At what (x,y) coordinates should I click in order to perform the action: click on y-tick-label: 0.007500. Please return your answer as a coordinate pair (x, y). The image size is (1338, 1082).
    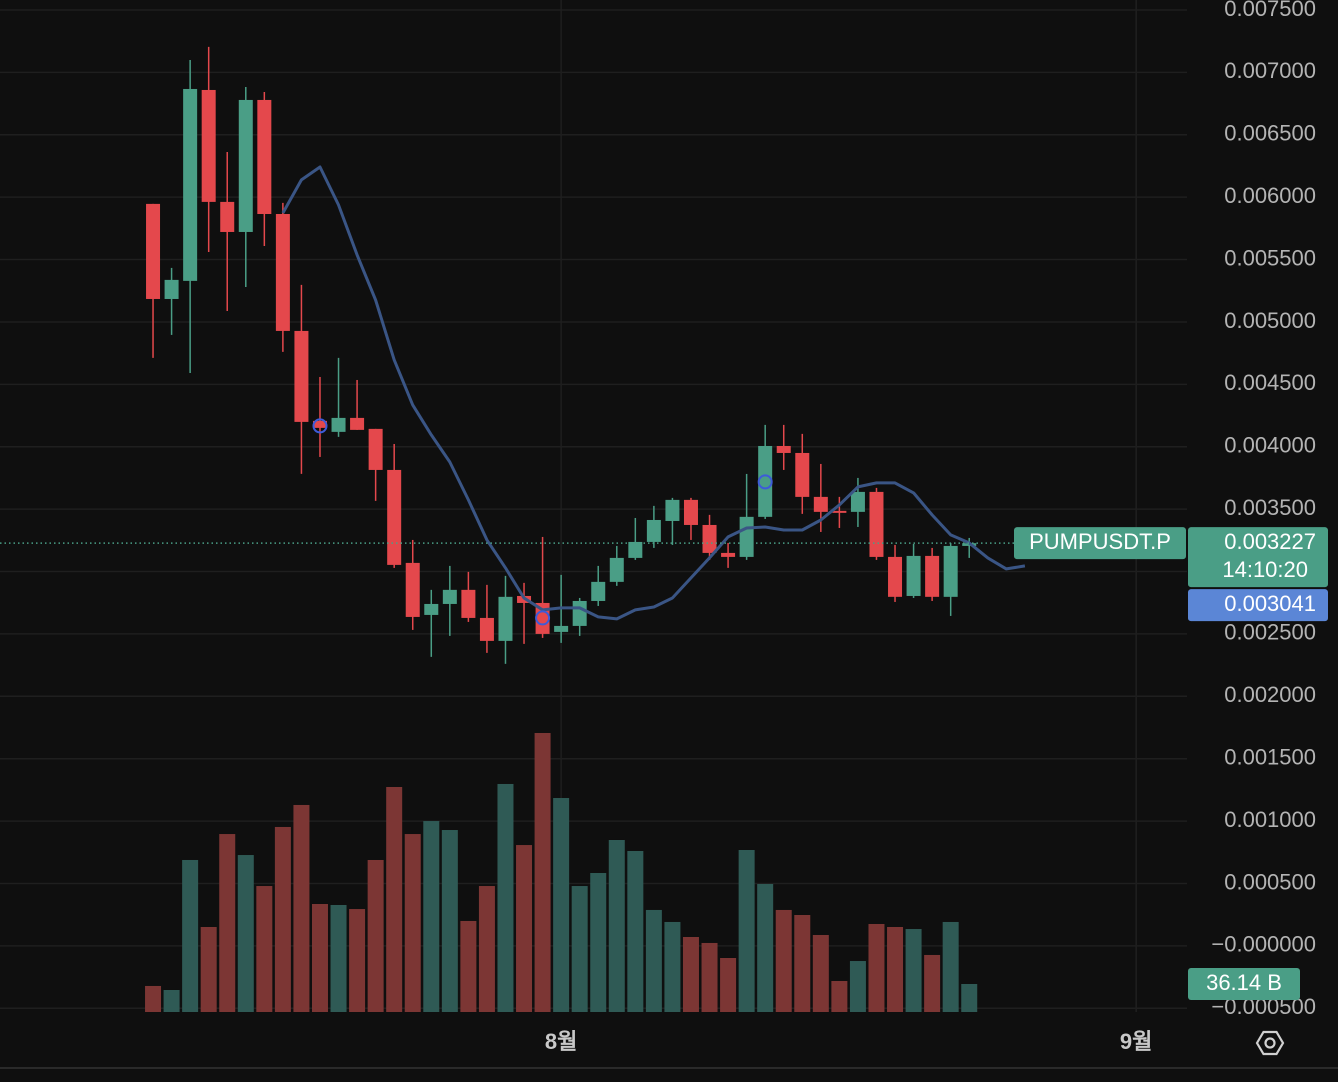
    Looking at the image, I should click on (1270, 10).